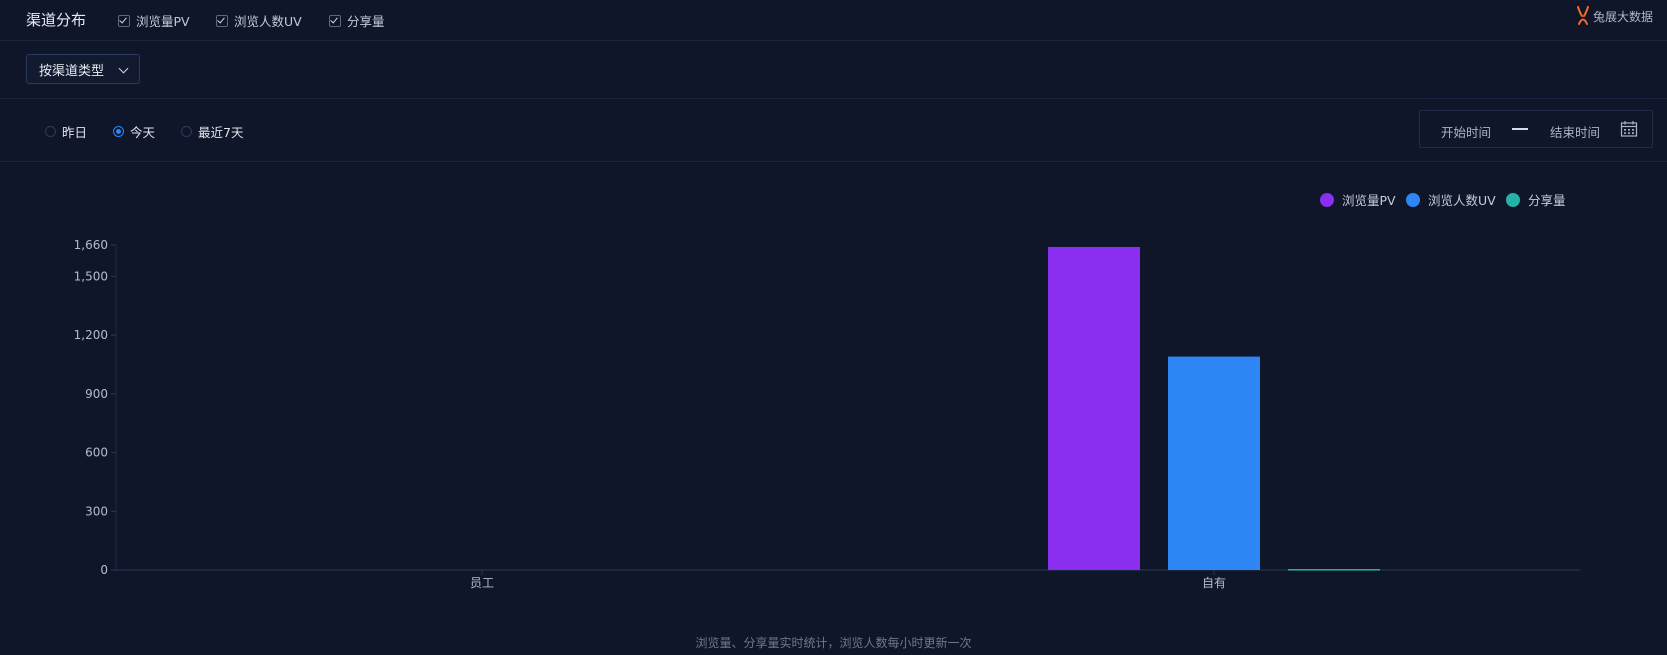 The image size is (1667, 655). I want to click on radio-today-dot, so click(118, 131).